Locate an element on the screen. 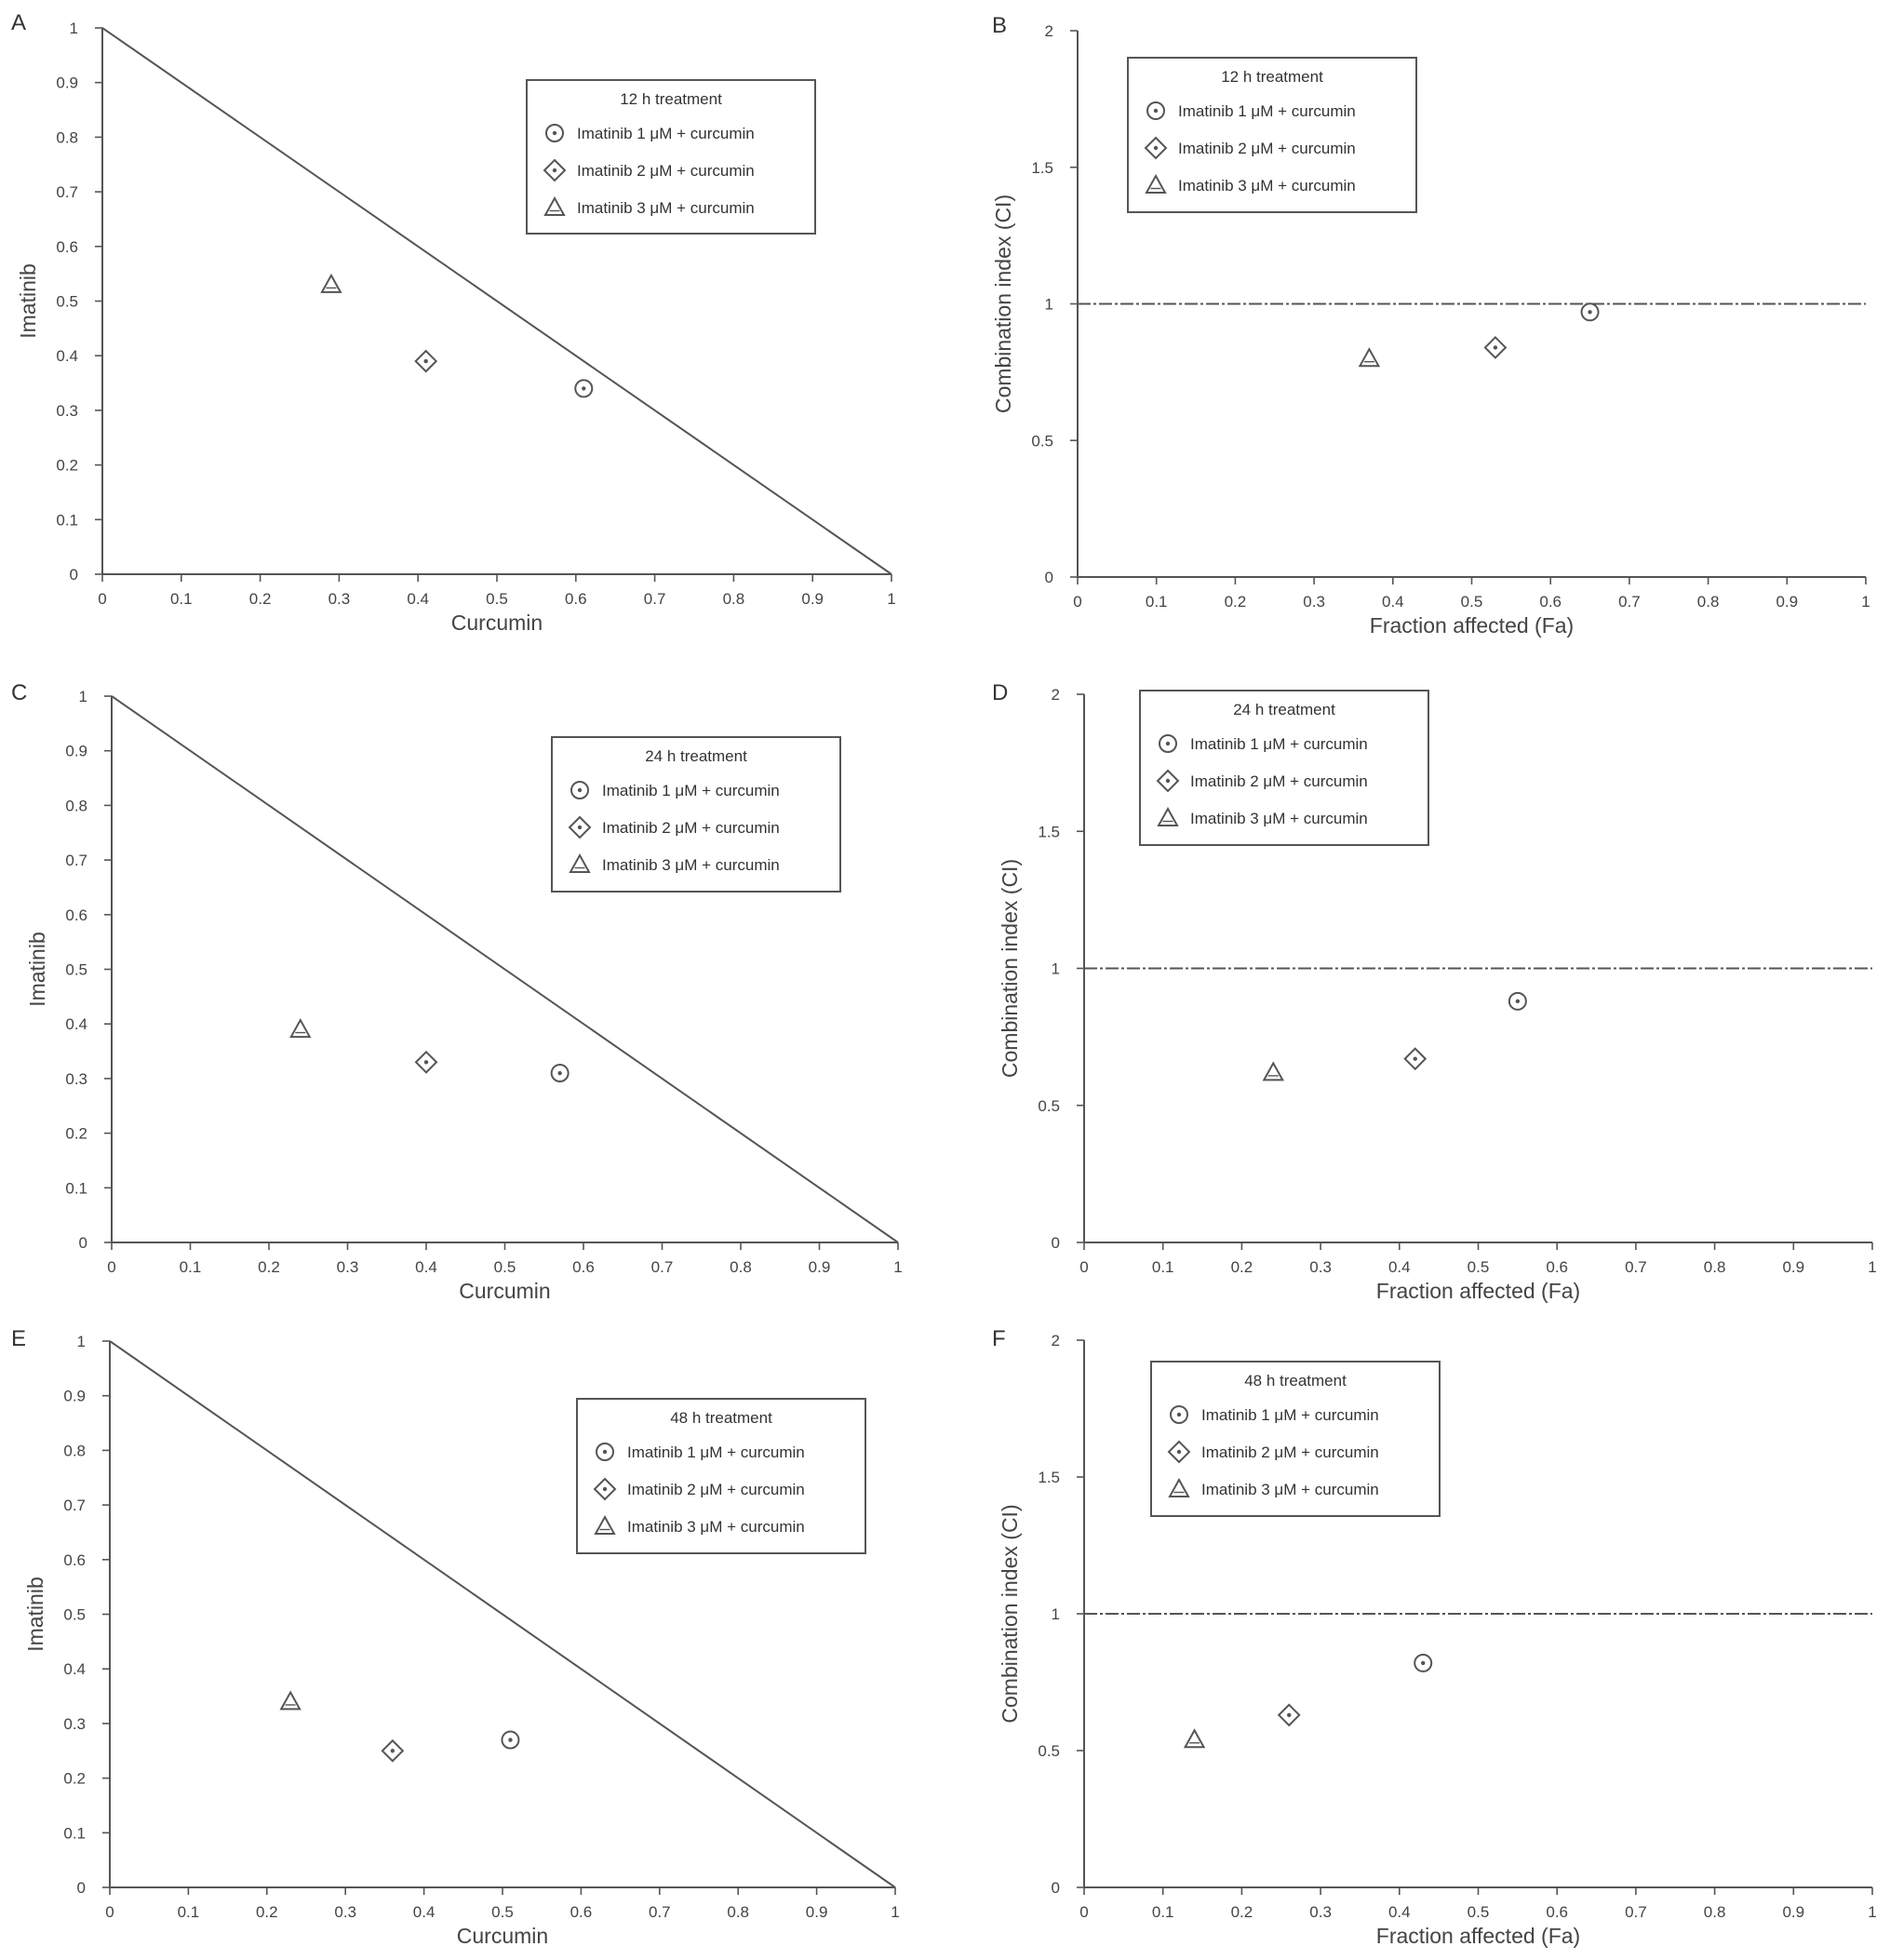 The height and width of the screenshot is (1960, 1890). y-axis-title: Combination index (CI) is located at coordinates (1003, 304).